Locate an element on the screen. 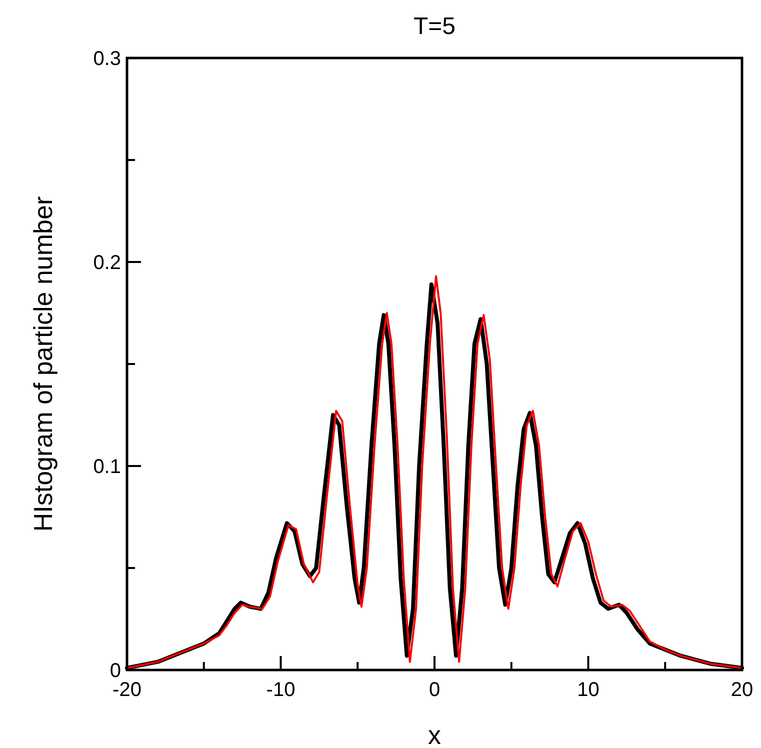 The image size is (761, 748). x-tick-label: -20 is located at coordinates (127, 690).